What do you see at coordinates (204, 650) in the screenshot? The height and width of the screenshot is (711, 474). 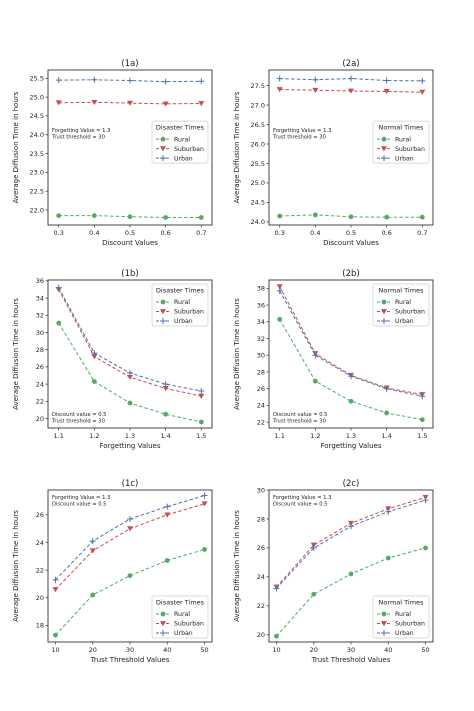 I see `x-tick-label: 50` at bounding box center [204, 650].